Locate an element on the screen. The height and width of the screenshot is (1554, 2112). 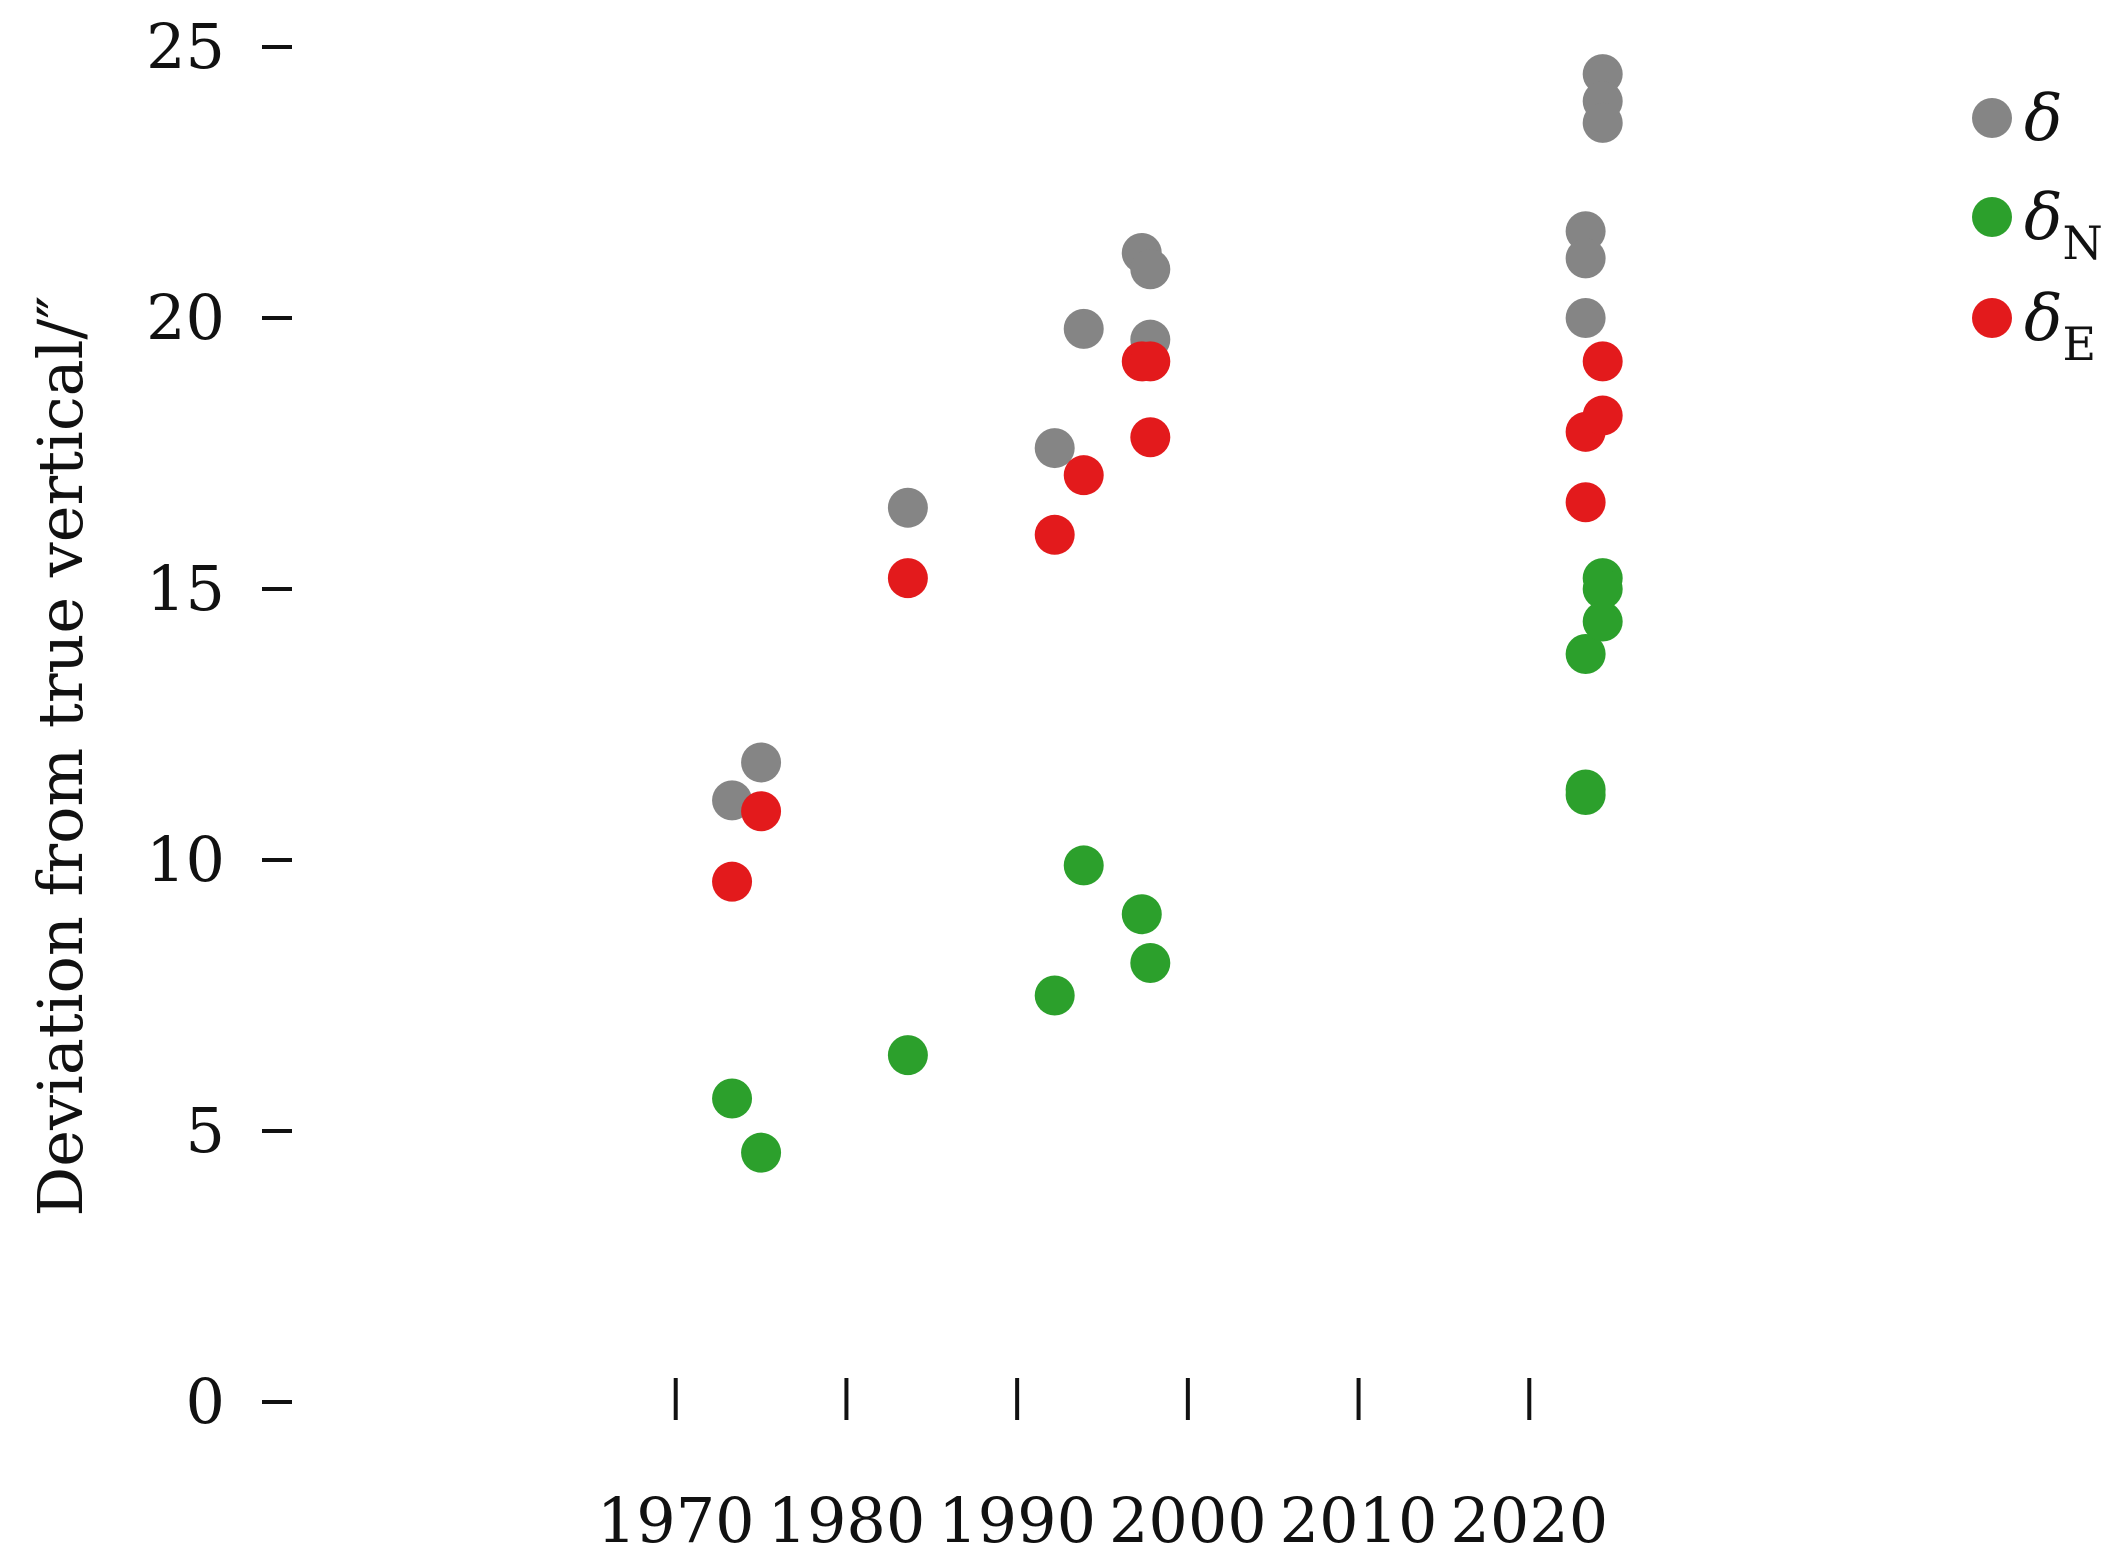
legend: δ δN δE is located at coordinates (2037, 226).